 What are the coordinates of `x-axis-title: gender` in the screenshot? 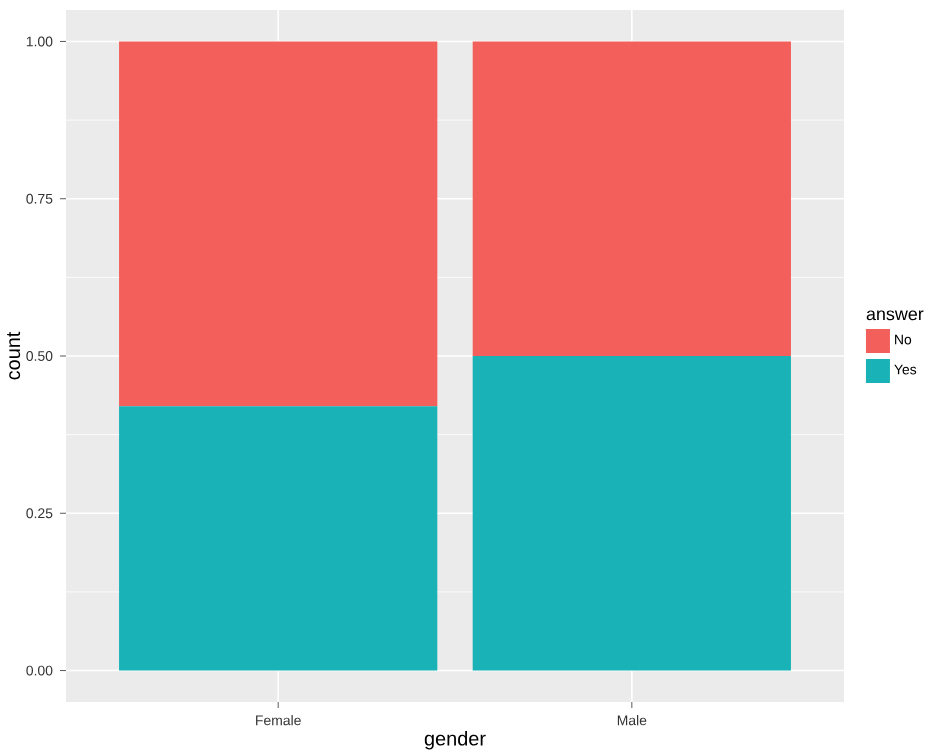 It's located at (455, 740).